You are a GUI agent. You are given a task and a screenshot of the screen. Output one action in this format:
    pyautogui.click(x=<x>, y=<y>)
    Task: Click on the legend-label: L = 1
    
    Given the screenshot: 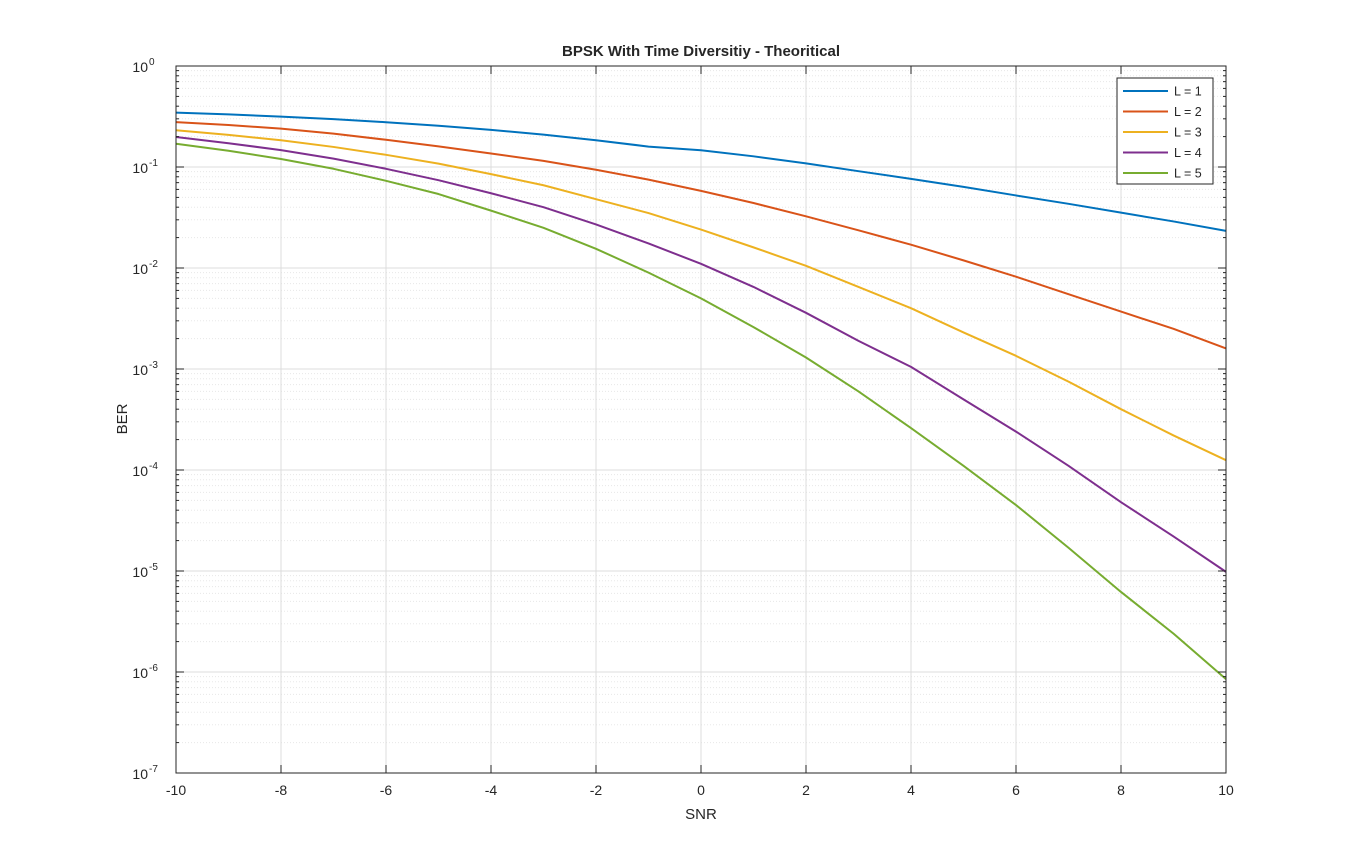 What is the action you would take?
    pyautogui.click(x=1188, y=92)
    